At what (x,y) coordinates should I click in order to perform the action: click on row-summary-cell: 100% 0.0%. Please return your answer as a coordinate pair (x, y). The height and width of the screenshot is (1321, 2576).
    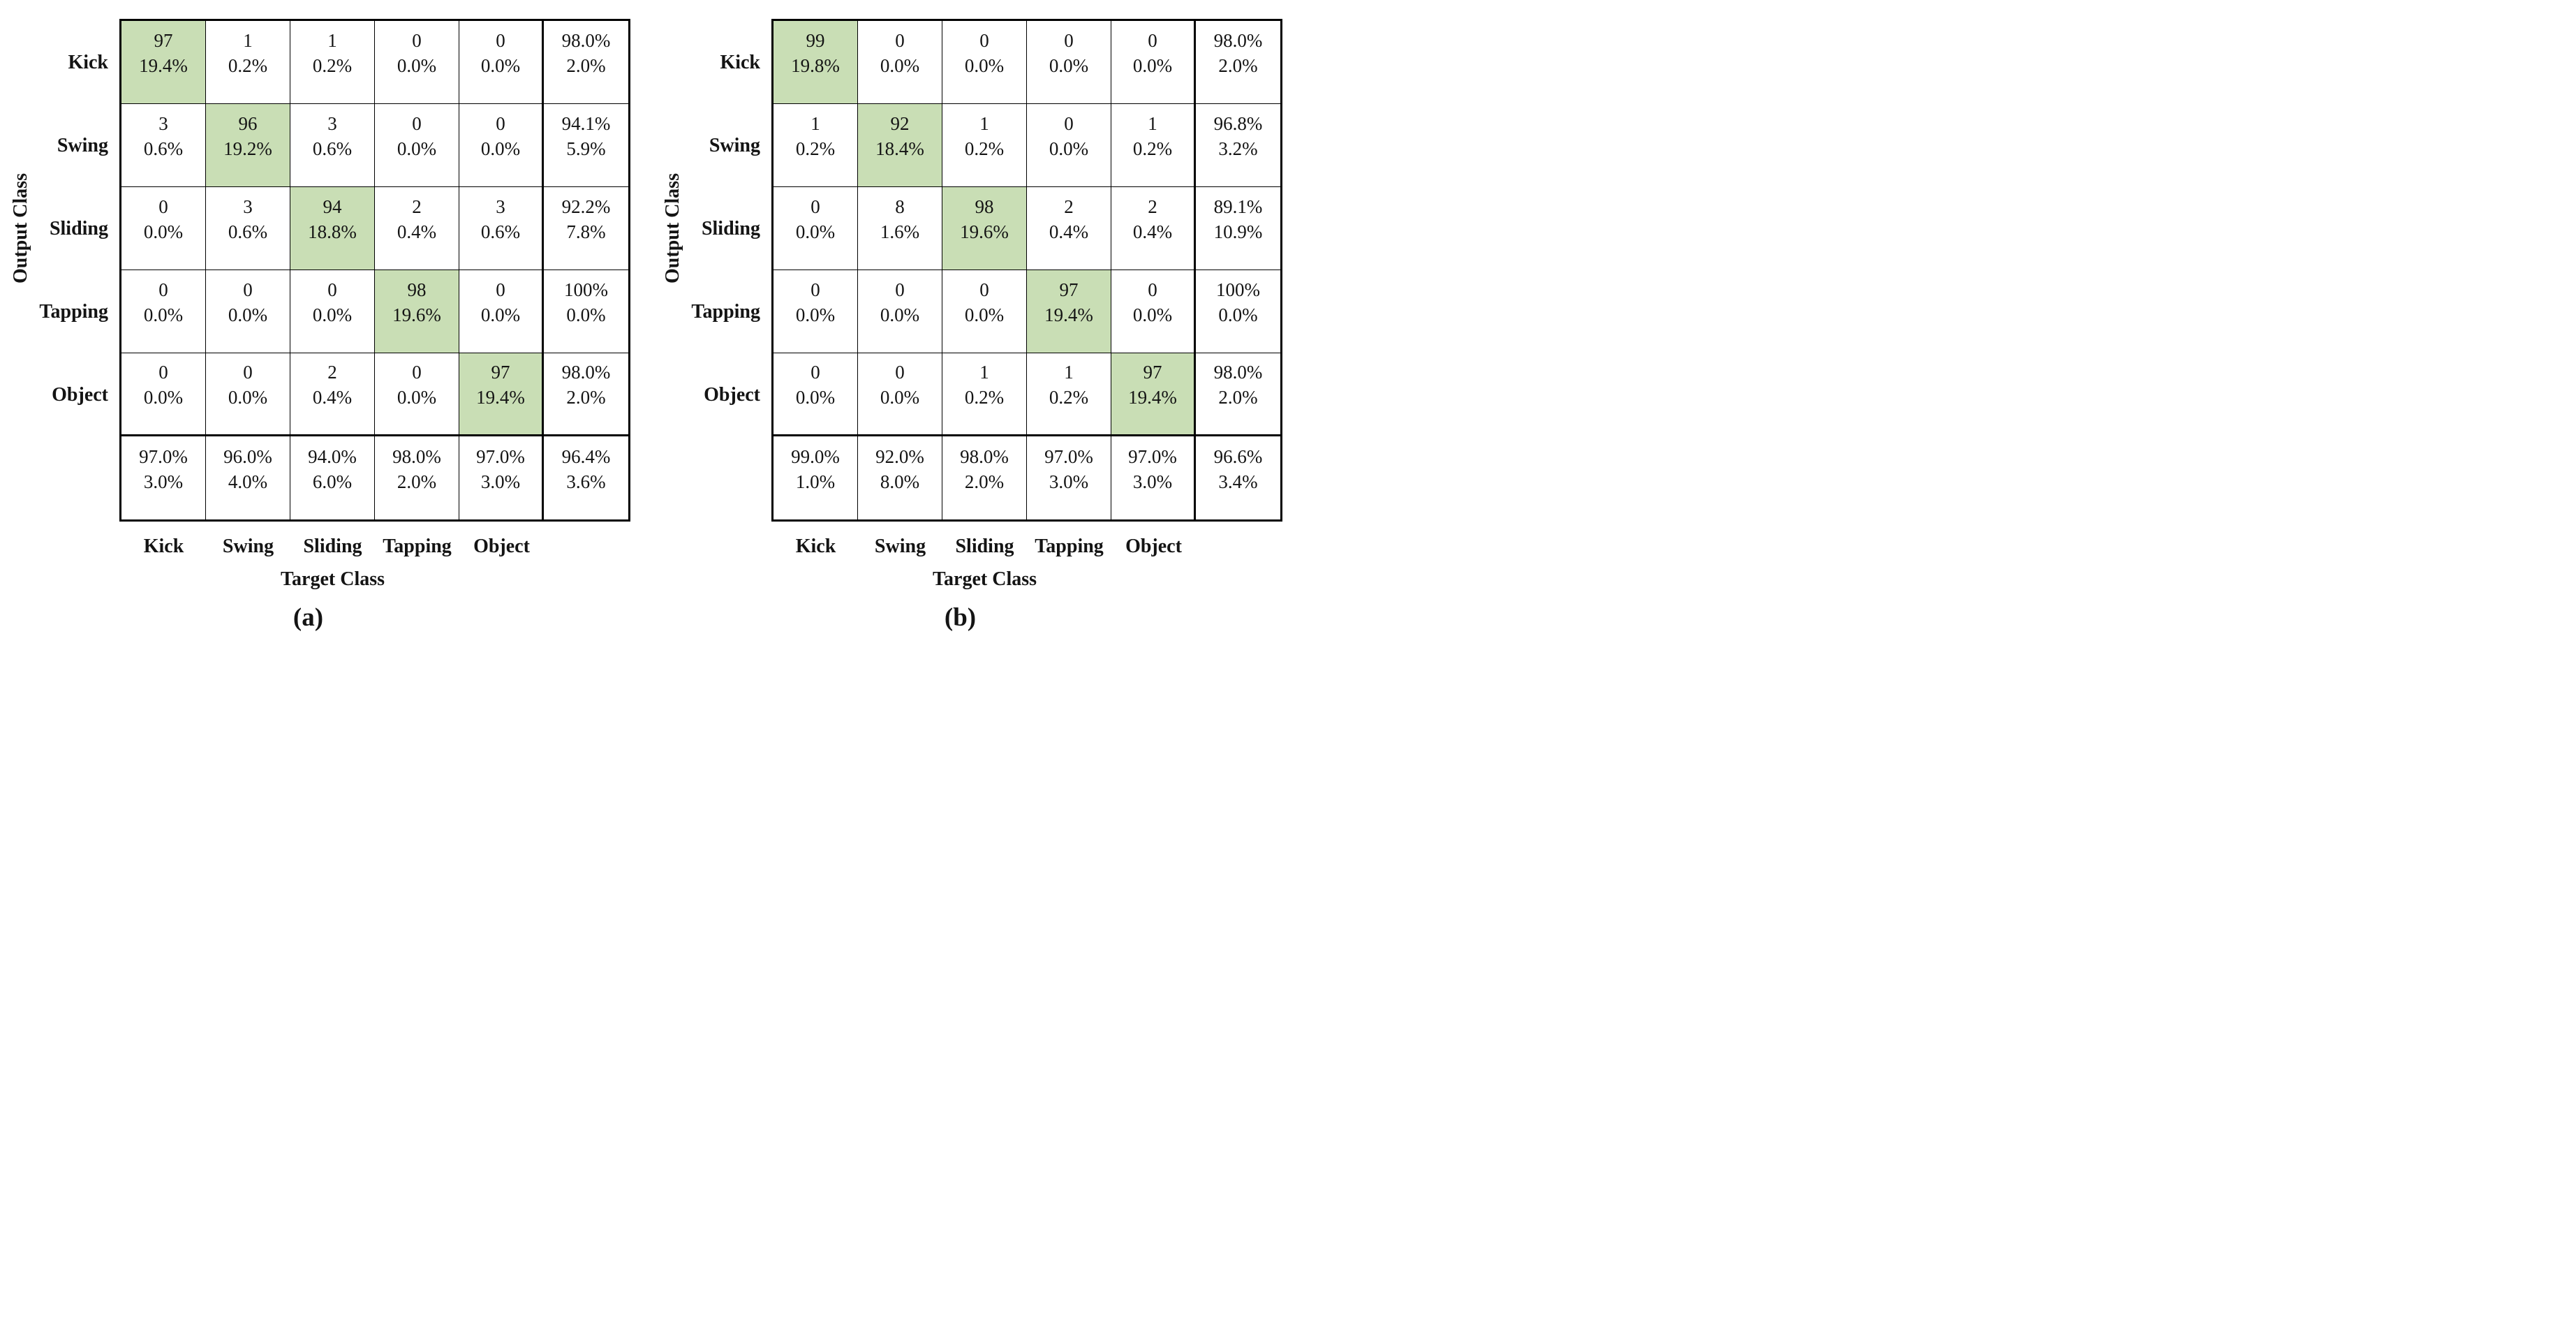
    Looking at the image, I should click on (586, 311).